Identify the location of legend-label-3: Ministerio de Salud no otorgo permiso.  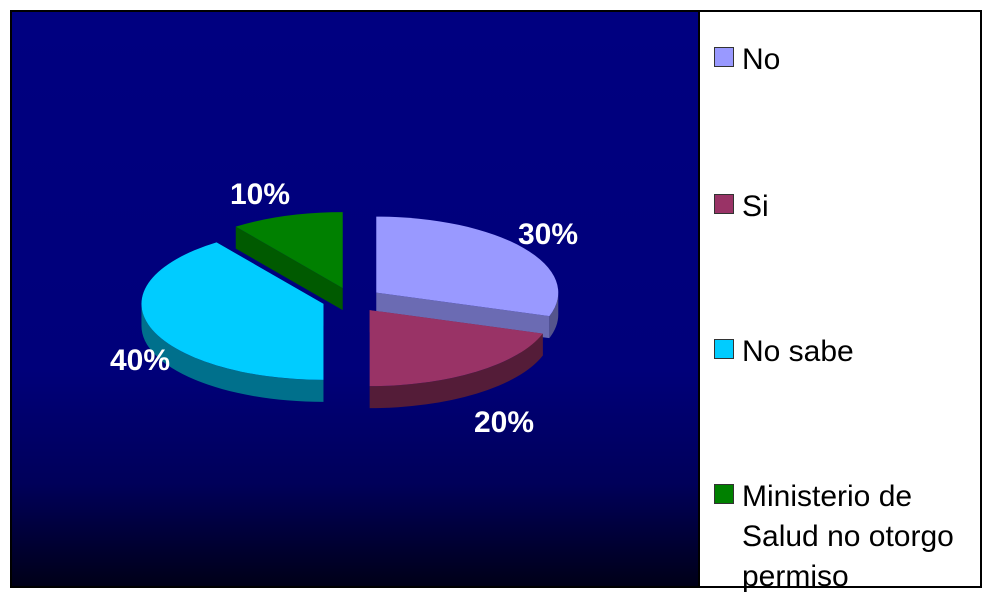
(848, 536).